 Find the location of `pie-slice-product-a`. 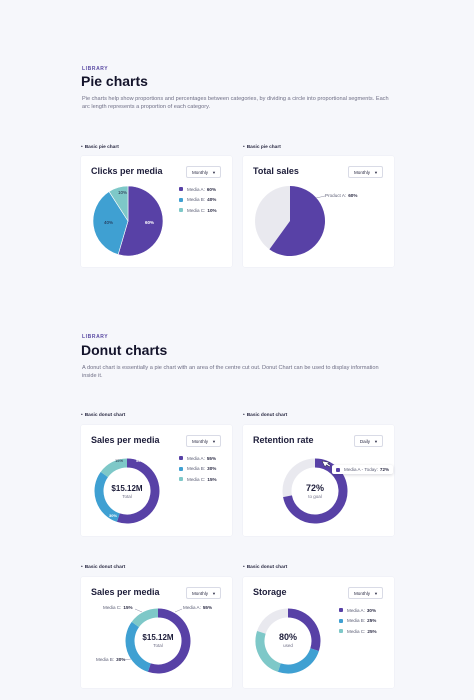

pie-slice-product-a is located at coordinates (297, 221).